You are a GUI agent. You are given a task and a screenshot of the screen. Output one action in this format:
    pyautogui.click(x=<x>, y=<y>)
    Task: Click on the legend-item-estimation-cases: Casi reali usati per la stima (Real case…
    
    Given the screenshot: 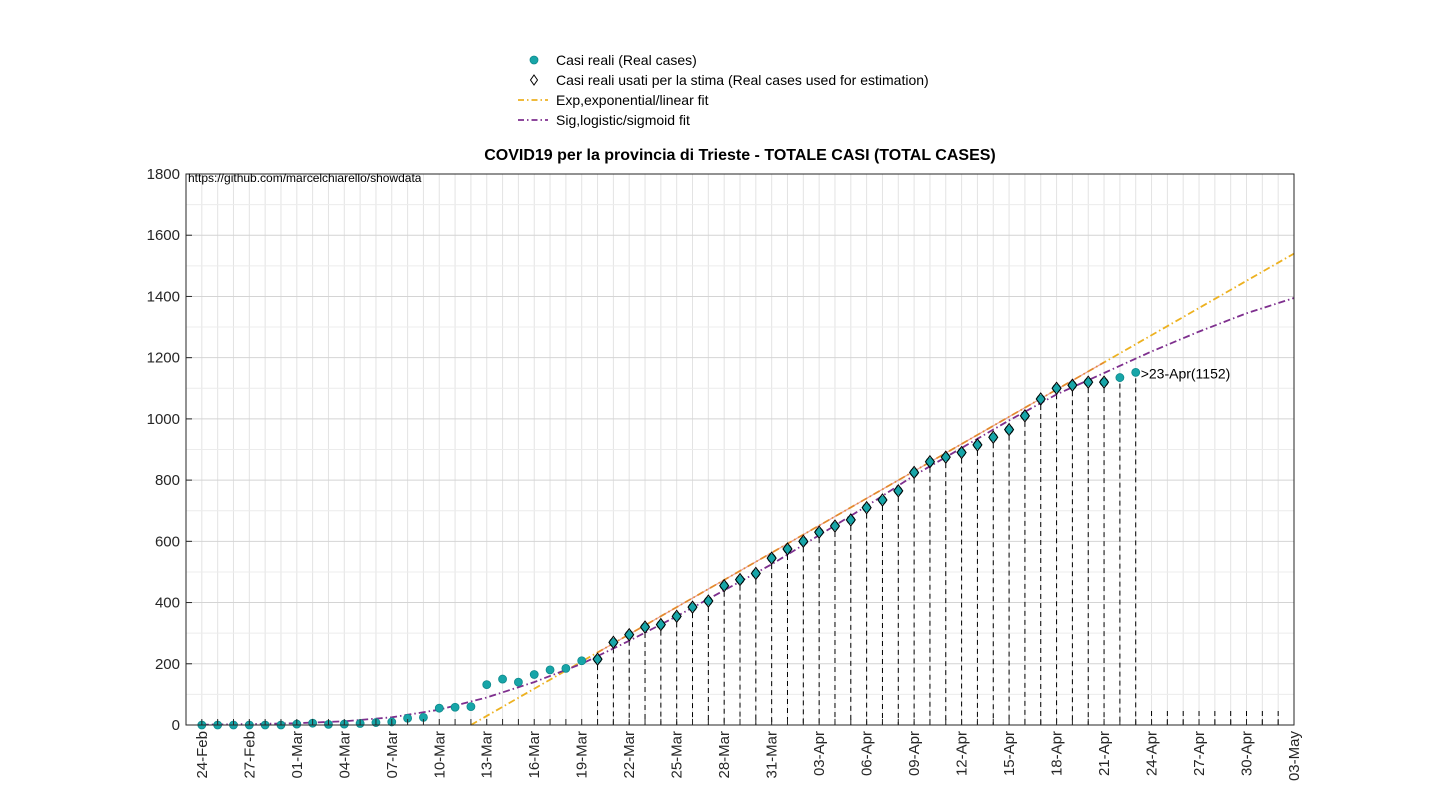 What is the action you would take?
    pyautogui.click(x=720, y=80)
    